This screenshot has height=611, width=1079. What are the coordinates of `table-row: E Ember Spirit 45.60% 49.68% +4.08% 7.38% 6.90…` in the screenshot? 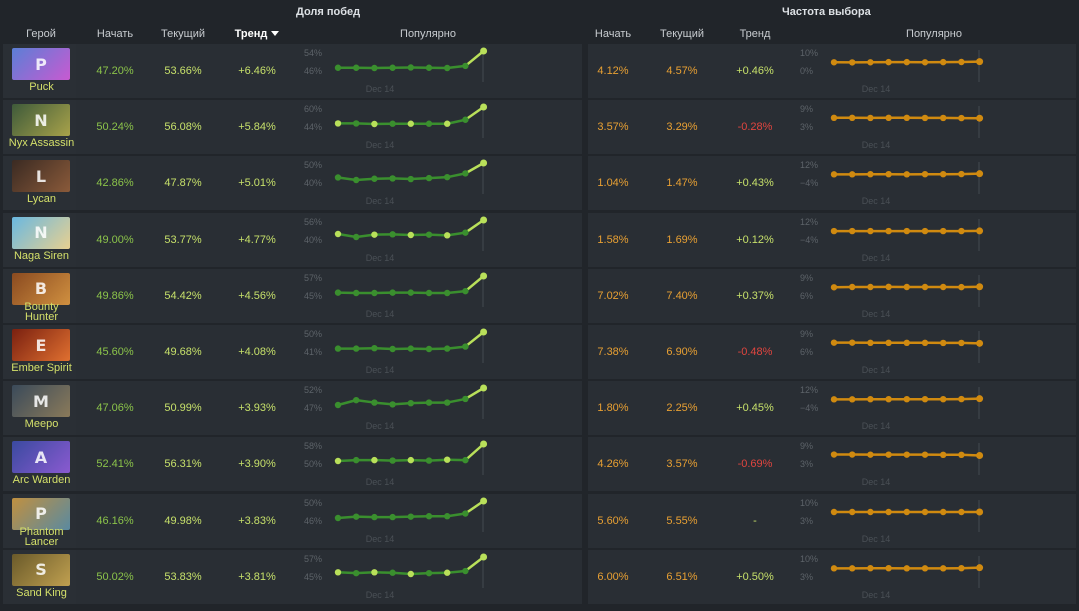 It's located at (539, 352).